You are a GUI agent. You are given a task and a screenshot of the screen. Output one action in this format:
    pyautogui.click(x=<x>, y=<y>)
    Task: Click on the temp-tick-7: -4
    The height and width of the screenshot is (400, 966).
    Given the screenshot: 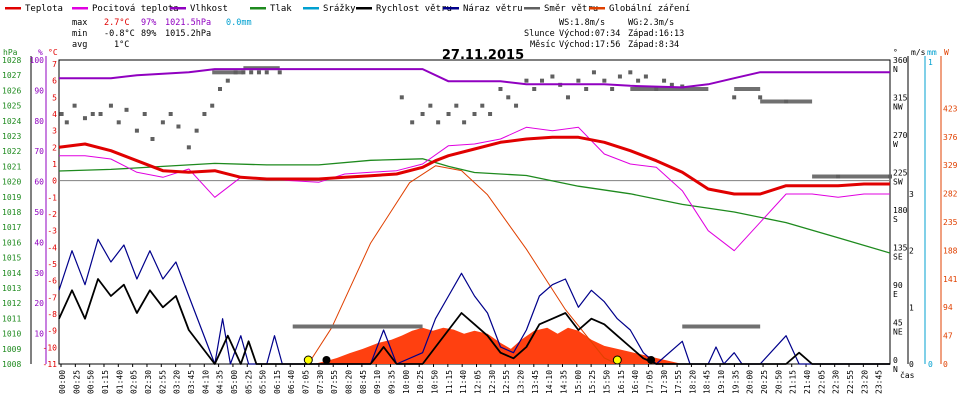 What is the action you would take?
    pyautogui.click(x=52, y=247)
    